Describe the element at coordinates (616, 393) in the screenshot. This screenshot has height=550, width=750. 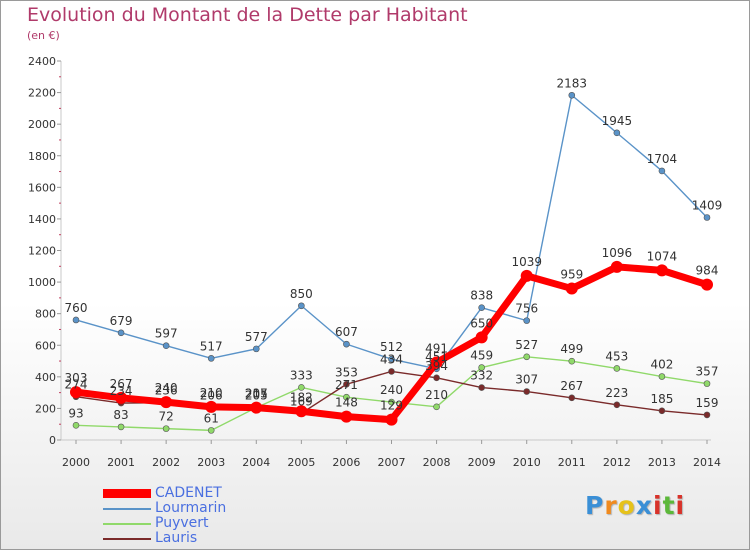
I see `data-label-lauris: 223` at that location.